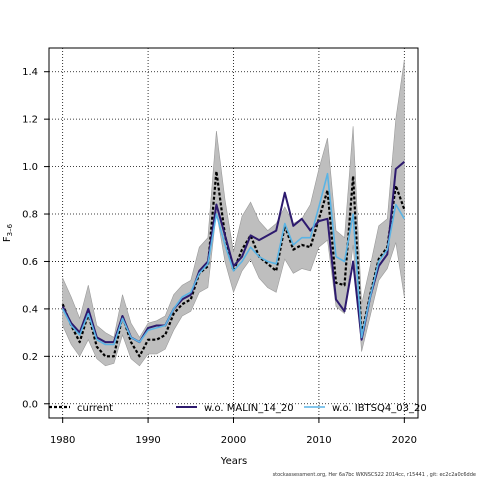  I want to click on y-tick-label: 0.0, so click(30, 404).